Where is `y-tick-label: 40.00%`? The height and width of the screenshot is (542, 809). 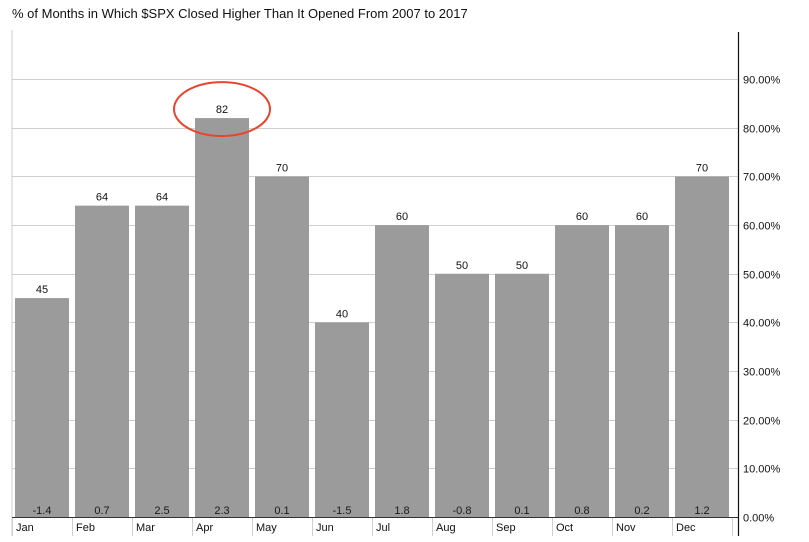 y-tick-label: 40.00% is located at coordinates (762, 324).